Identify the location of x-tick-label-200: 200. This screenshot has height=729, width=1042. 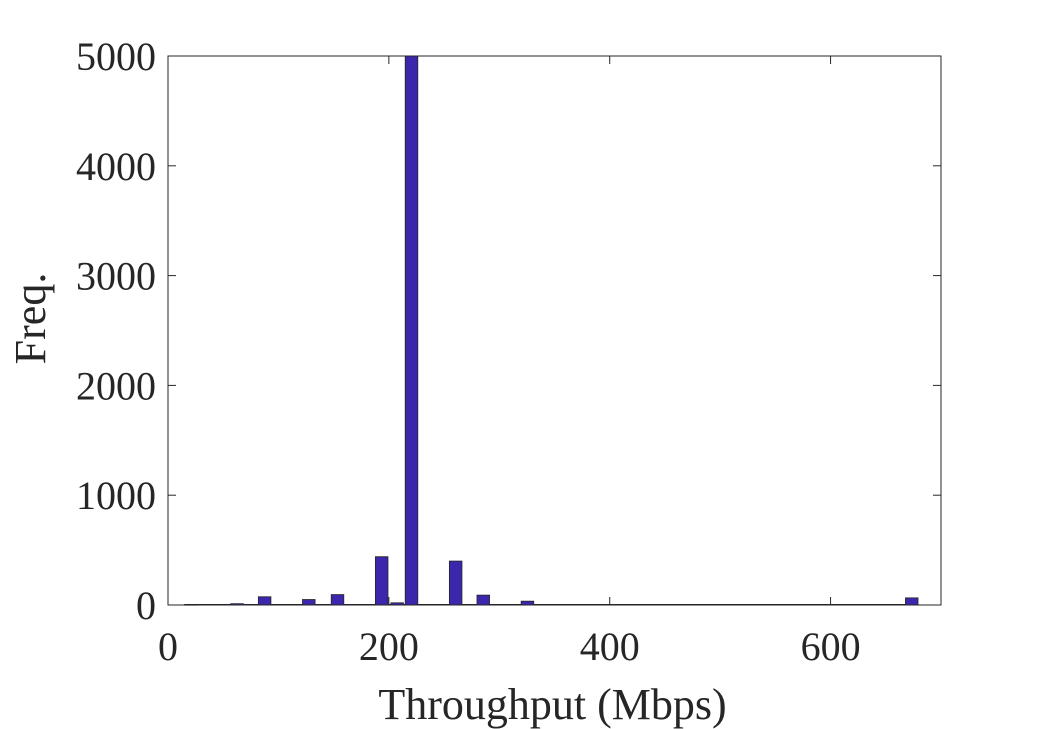
(389, 646).